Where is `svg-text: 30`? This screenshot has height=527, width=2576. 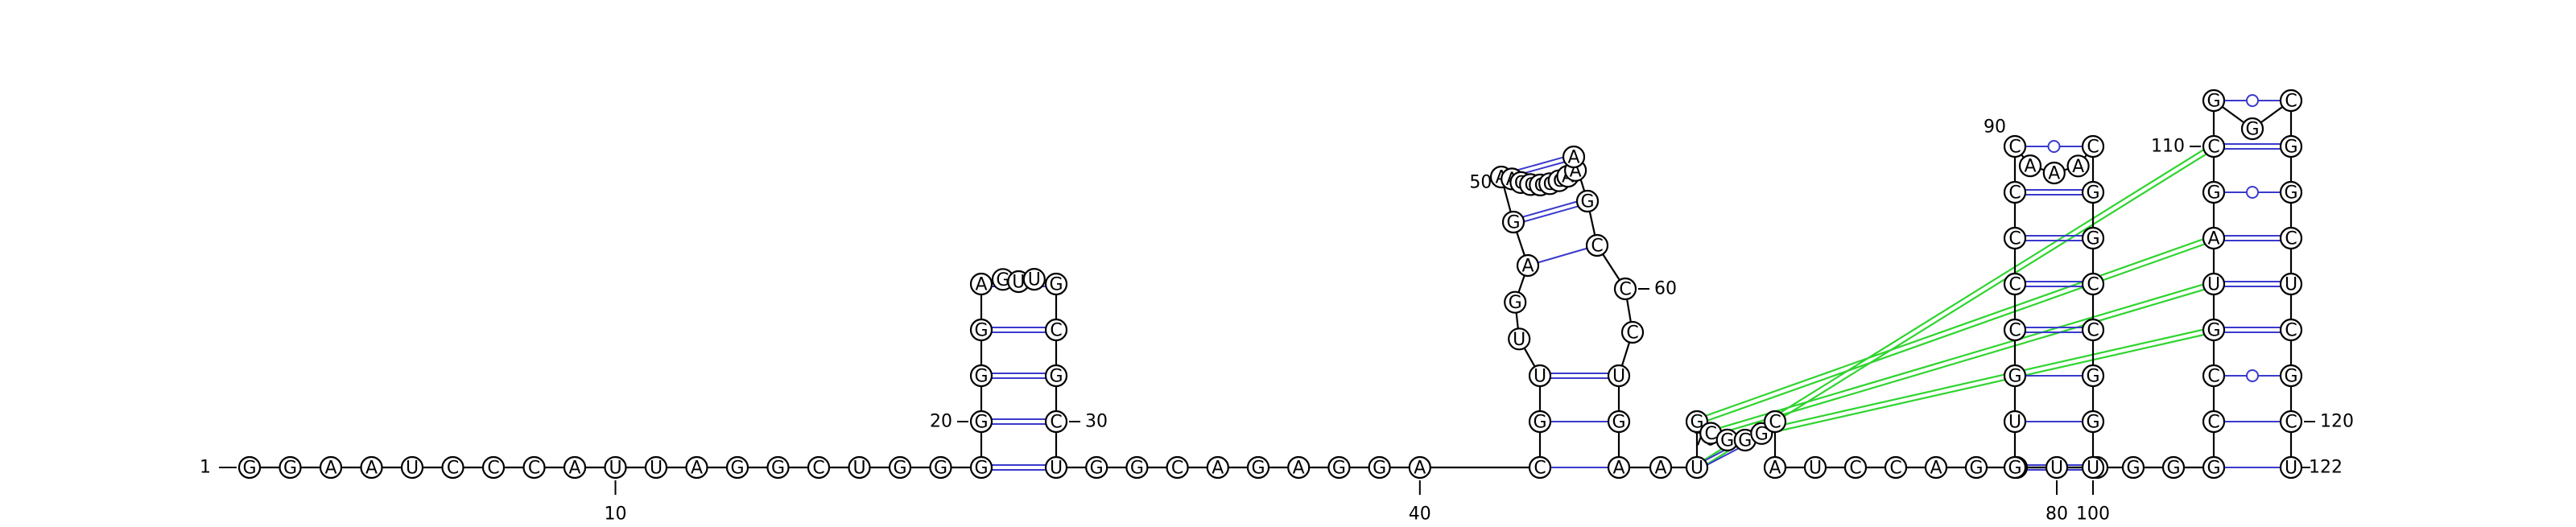
svg-text: 30 is located at coordinates (1096, 422).